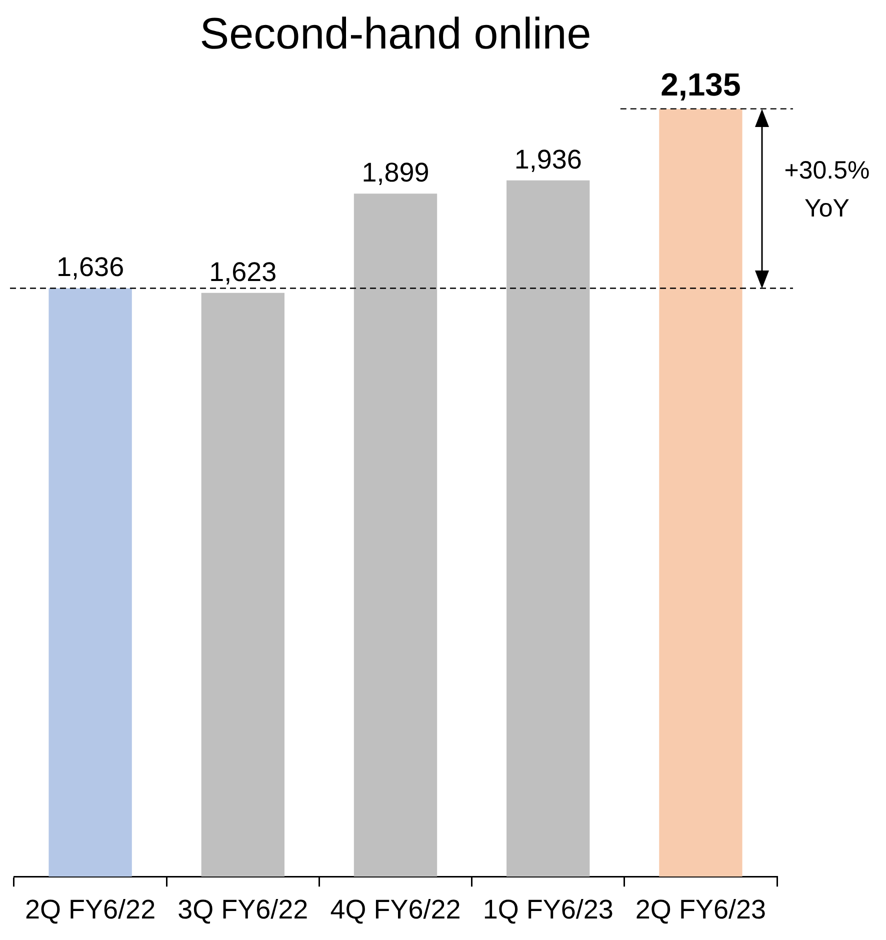 This screenshot has height=940, width=886. What do you see at coordinates (700, 909) in the screenshot?
I see `x-tick-label: 2Q FY6/23` at bounding box center [700, 909].